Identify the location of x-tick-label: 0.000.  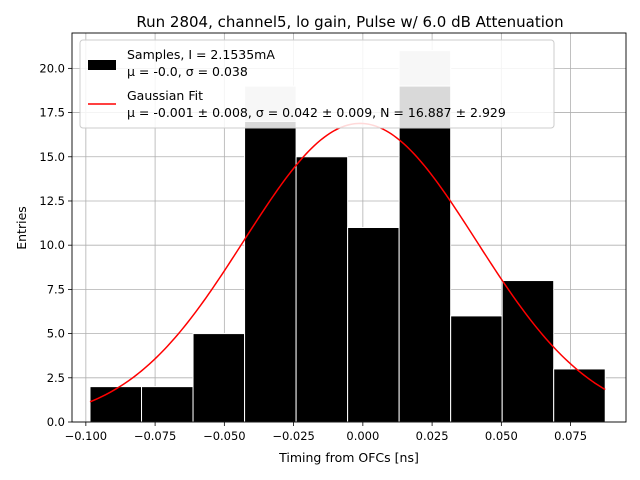
(362, 436).